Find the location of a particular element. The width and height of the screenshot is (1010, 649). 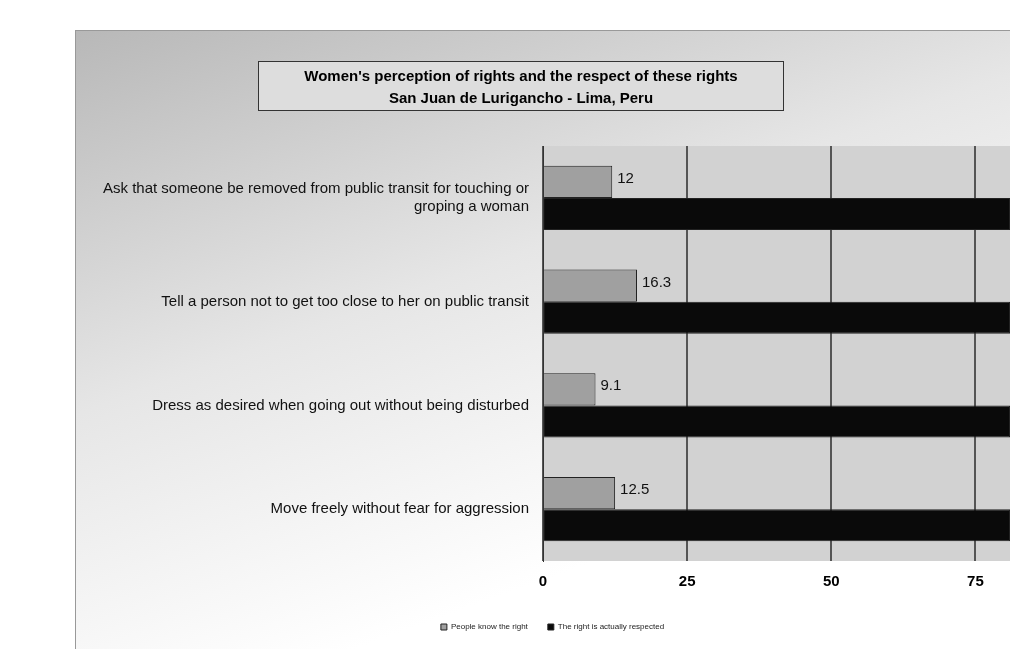

x-tick-label: 0 is located at coordinates (543, 581).